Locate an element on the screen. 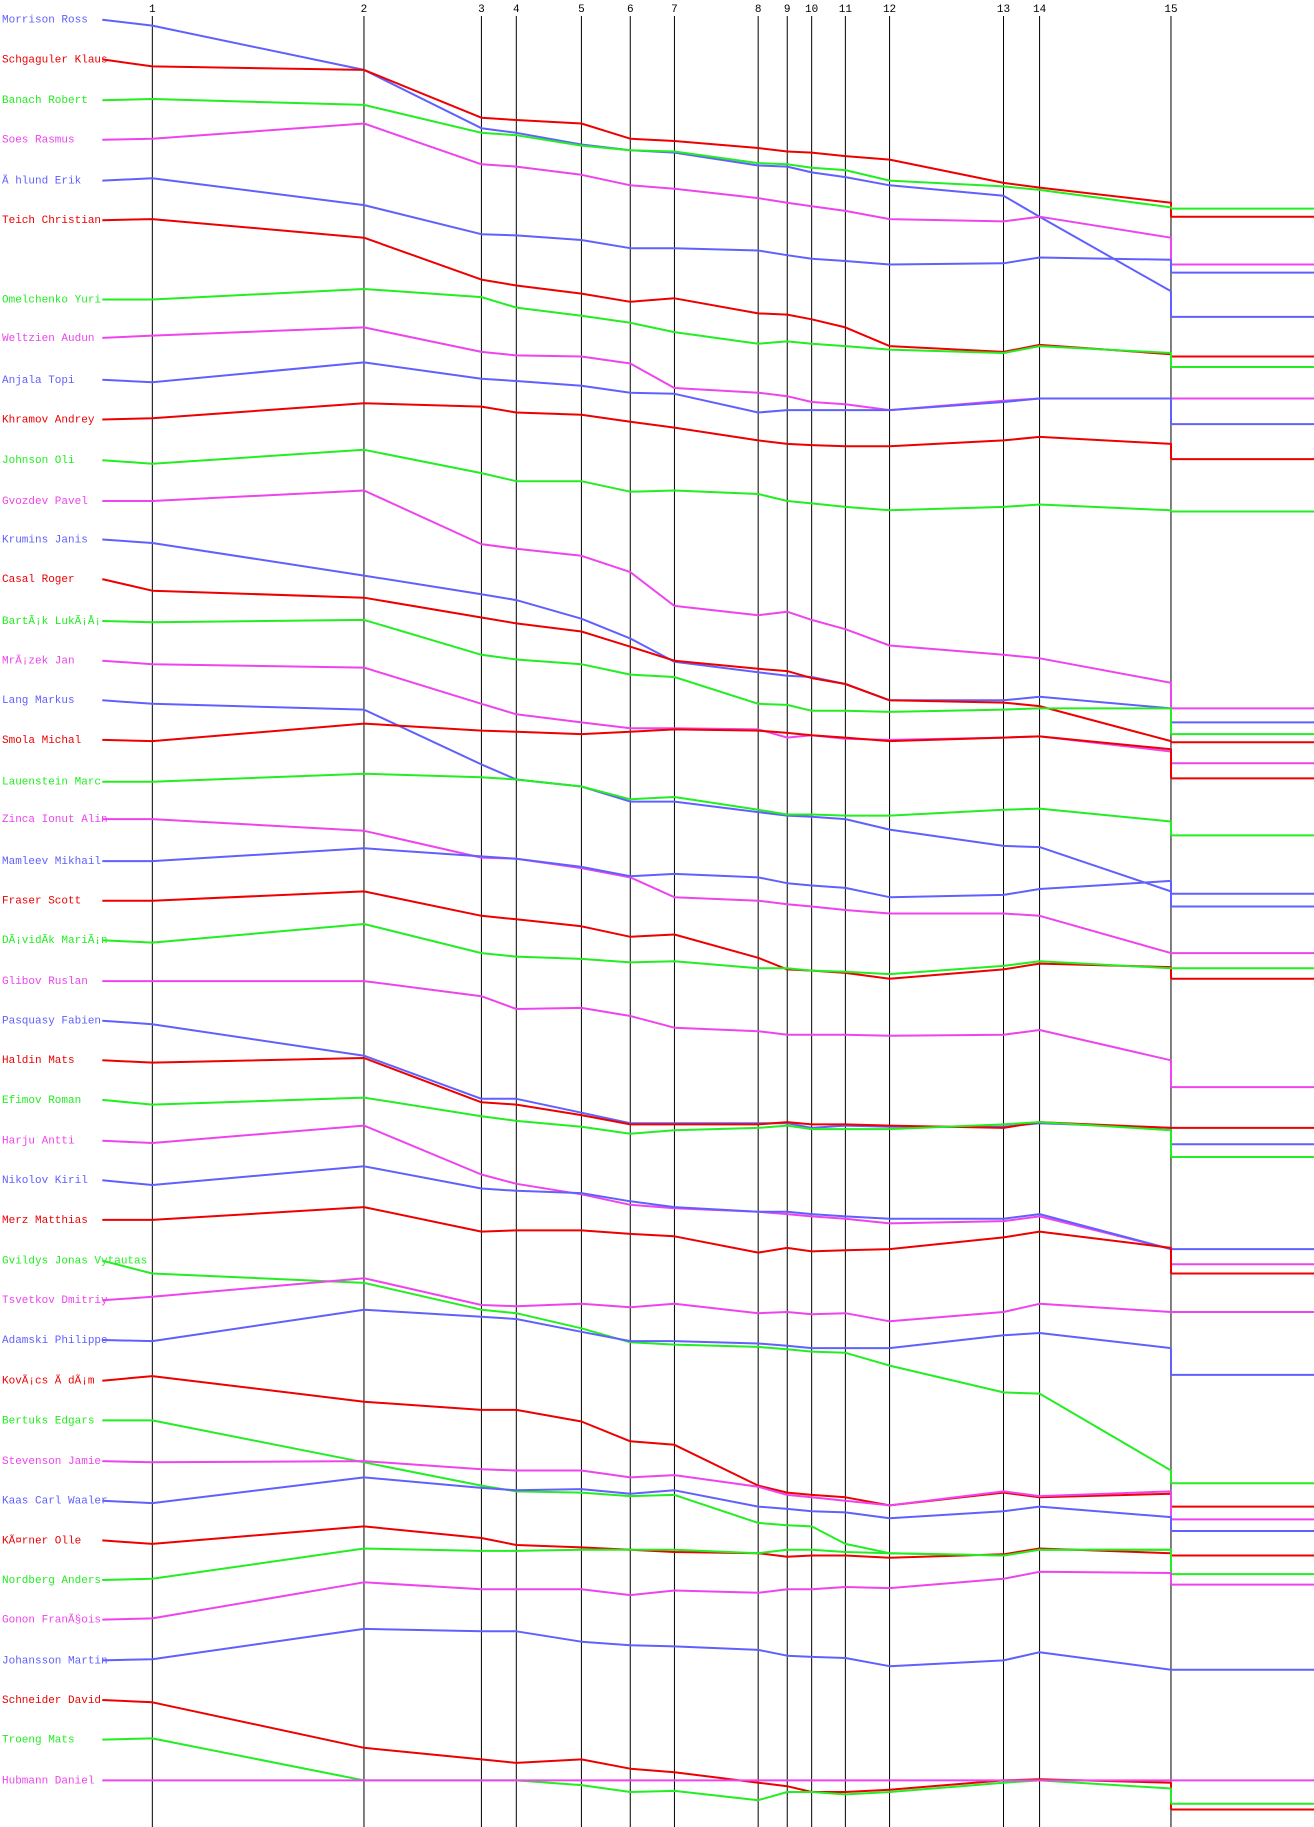 The height and width of the screenshot is (1827, 1314). control-label: 4 is located at coordinates (516, 10).